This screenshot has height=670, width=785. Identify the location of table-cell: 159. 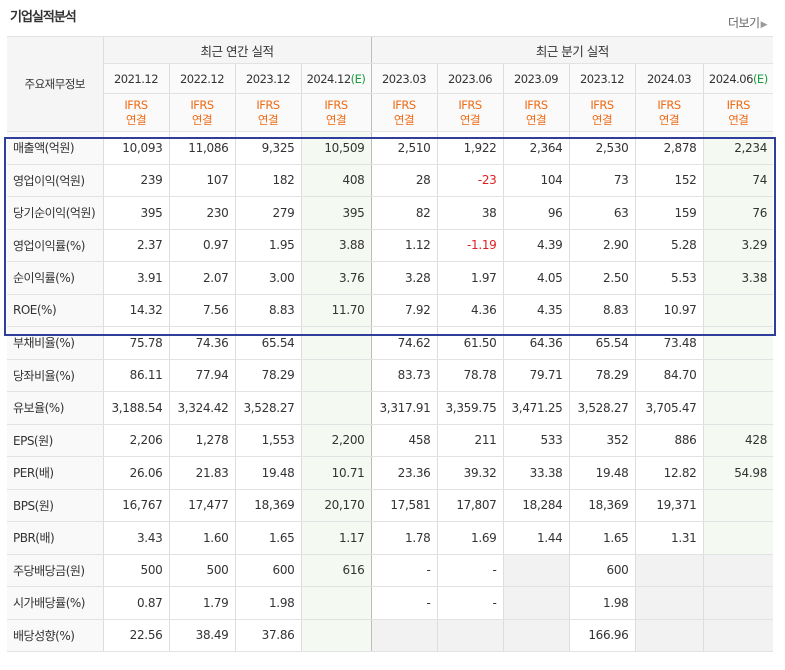
(669, 213).